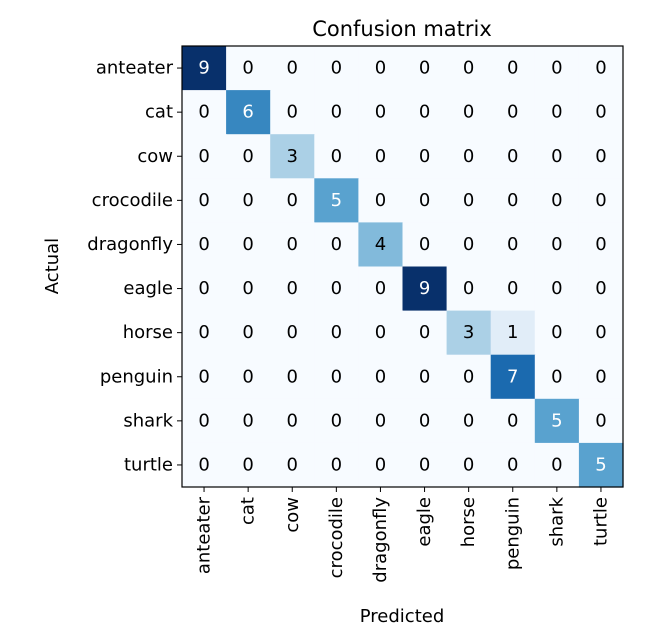 This screenshot has height=644, width=666. Describe the element at coordinates (204, 535) in the screenshot. I see `x-tick-label: anteater` at that location.